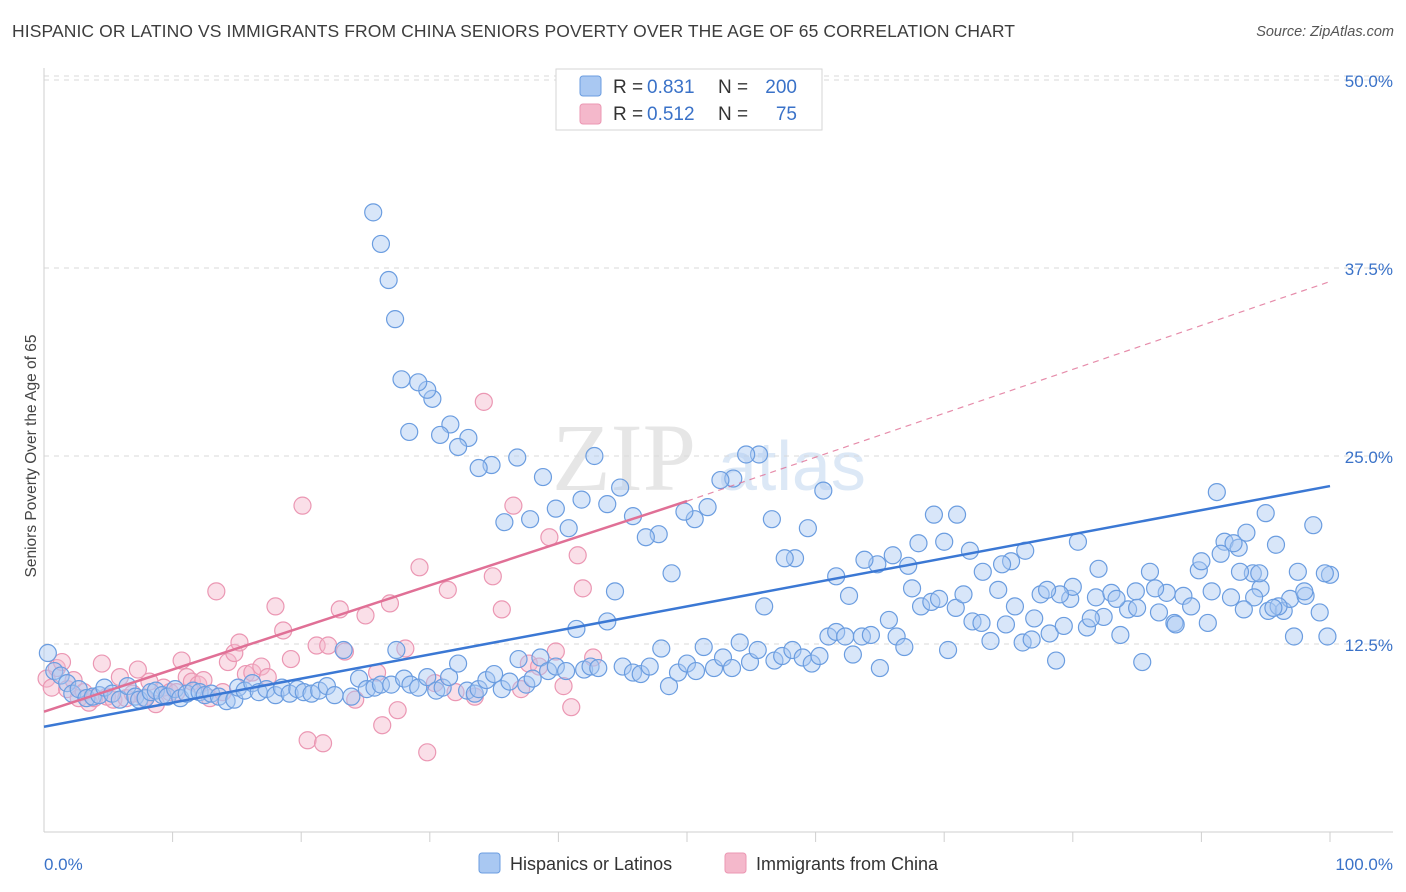 The width and height of the screenshot is (1406, 892). I want to click on x-tick-label: 100.0%, so click(1364, 864).